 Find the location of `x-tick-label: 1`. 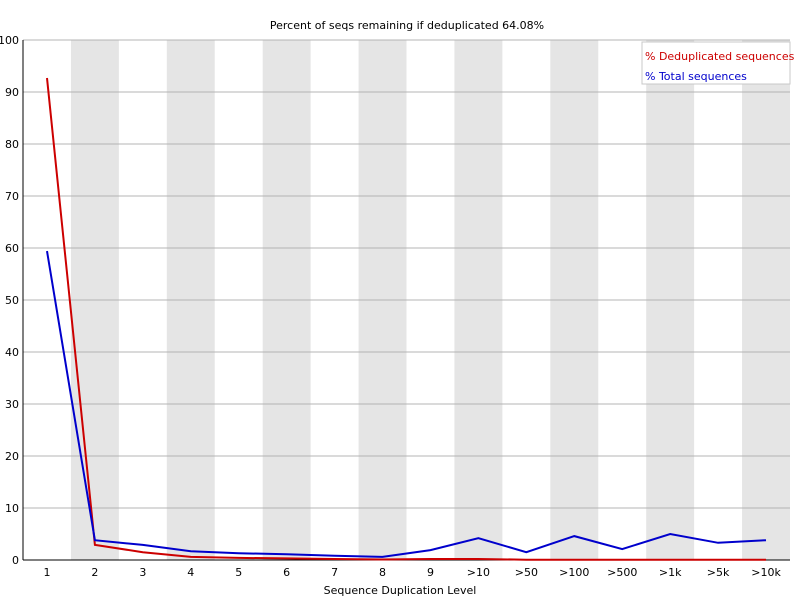

x-tick-label: 1 is located at coordinates (46, 572).